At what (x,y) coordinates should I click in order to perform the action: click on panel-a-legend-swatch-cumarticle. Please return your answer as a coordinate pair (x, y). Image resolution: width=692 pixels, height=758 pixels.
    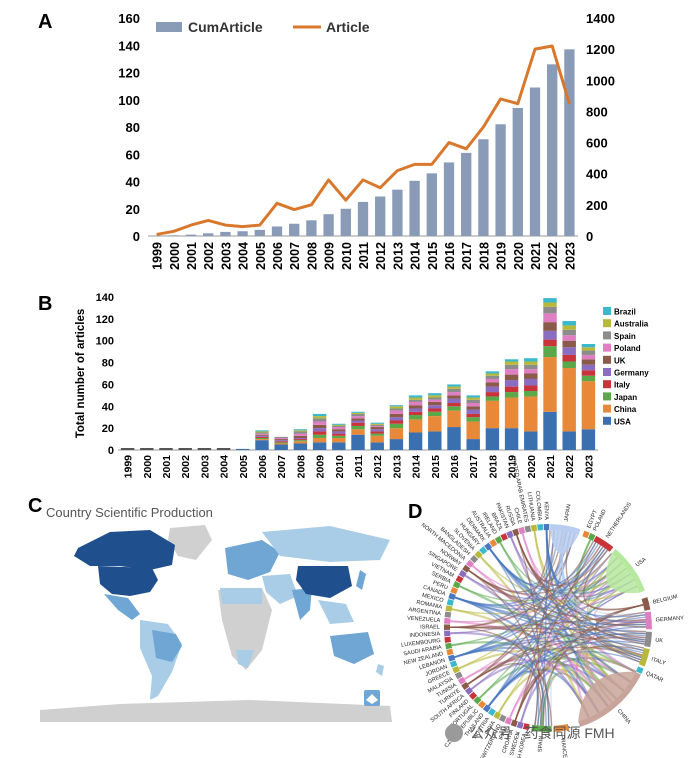
    Looking at the image, I should click on (169, 27).